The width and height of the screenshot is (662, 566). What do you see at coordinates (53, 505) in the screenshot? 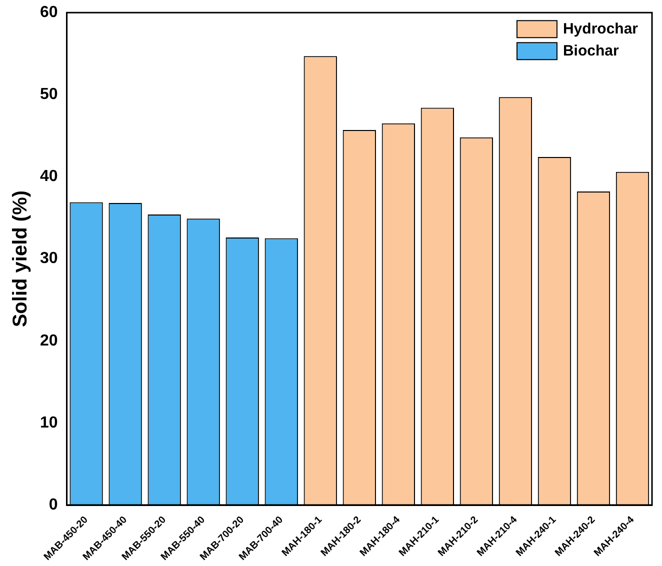
I see `y-tick-label: 0` at bounding box center [53, 505].